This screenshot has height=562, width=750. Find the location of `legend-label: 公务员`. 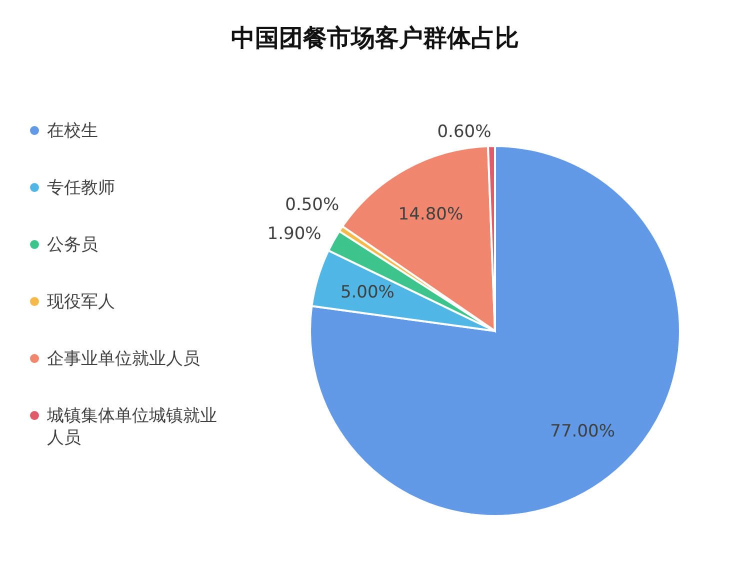

legend-label: 公务员 is located at coordinates (72, 245).